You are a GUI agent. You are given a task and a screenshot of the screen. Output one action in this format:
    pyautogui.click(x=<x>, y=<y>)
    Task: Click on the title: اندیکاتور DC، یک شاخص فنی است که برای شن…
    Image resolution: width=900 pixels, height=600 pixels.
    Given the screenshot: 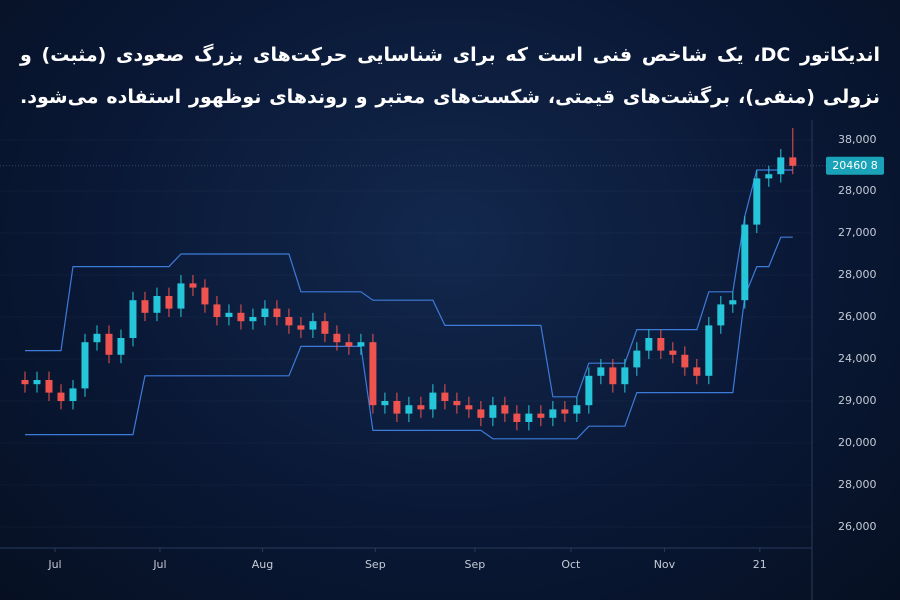 What is the action you would take?
    pyautogui.click(x=450, y=76)
    